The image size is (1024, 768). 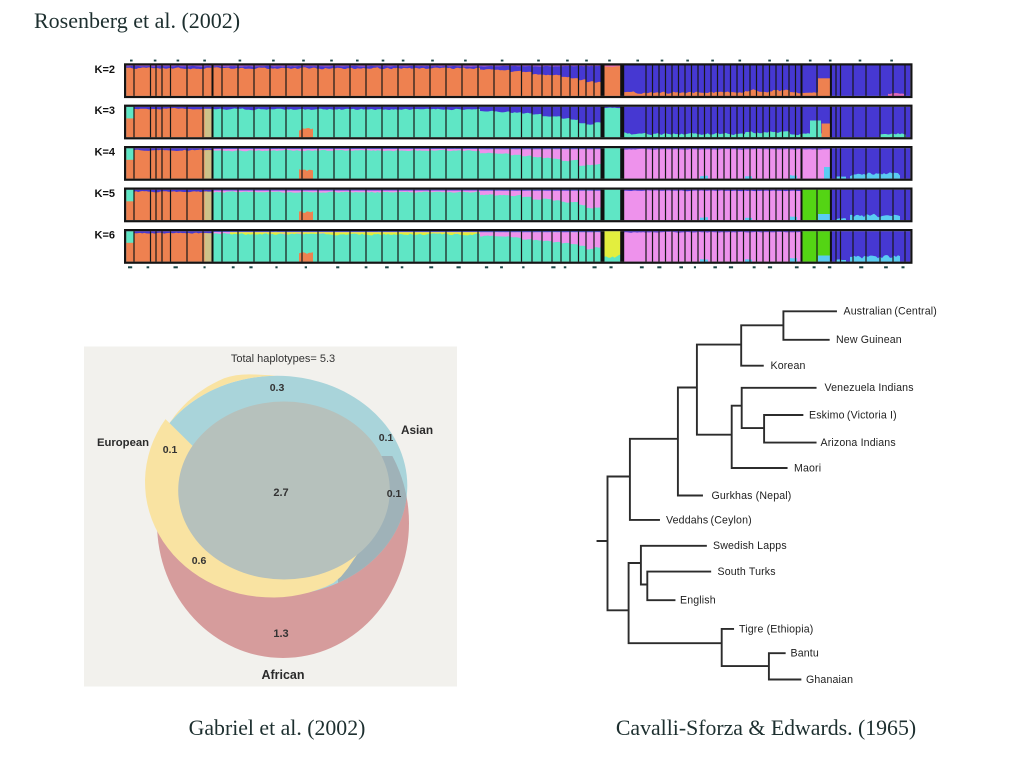 What do you see at coordinates (280, 493) in the screenshot?
I see `svg-text: 2.7` at bounding box center [280, 493].